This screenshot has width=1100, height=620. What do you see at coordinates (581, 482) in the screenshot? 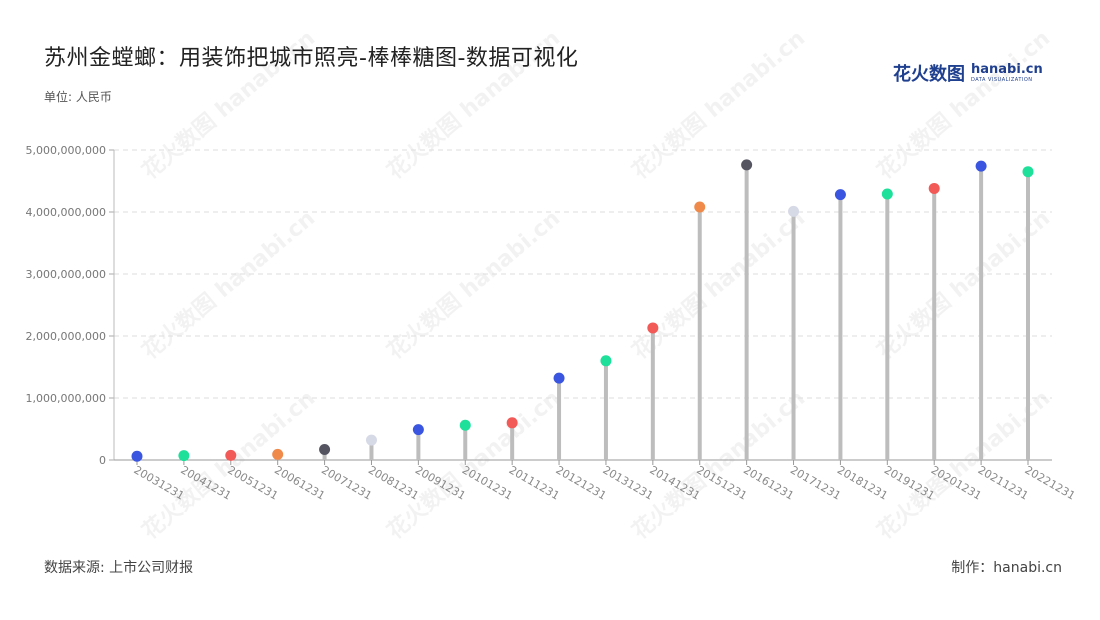
I see `x-tick-label-9: 20121231` at bounding box center [581, 482].